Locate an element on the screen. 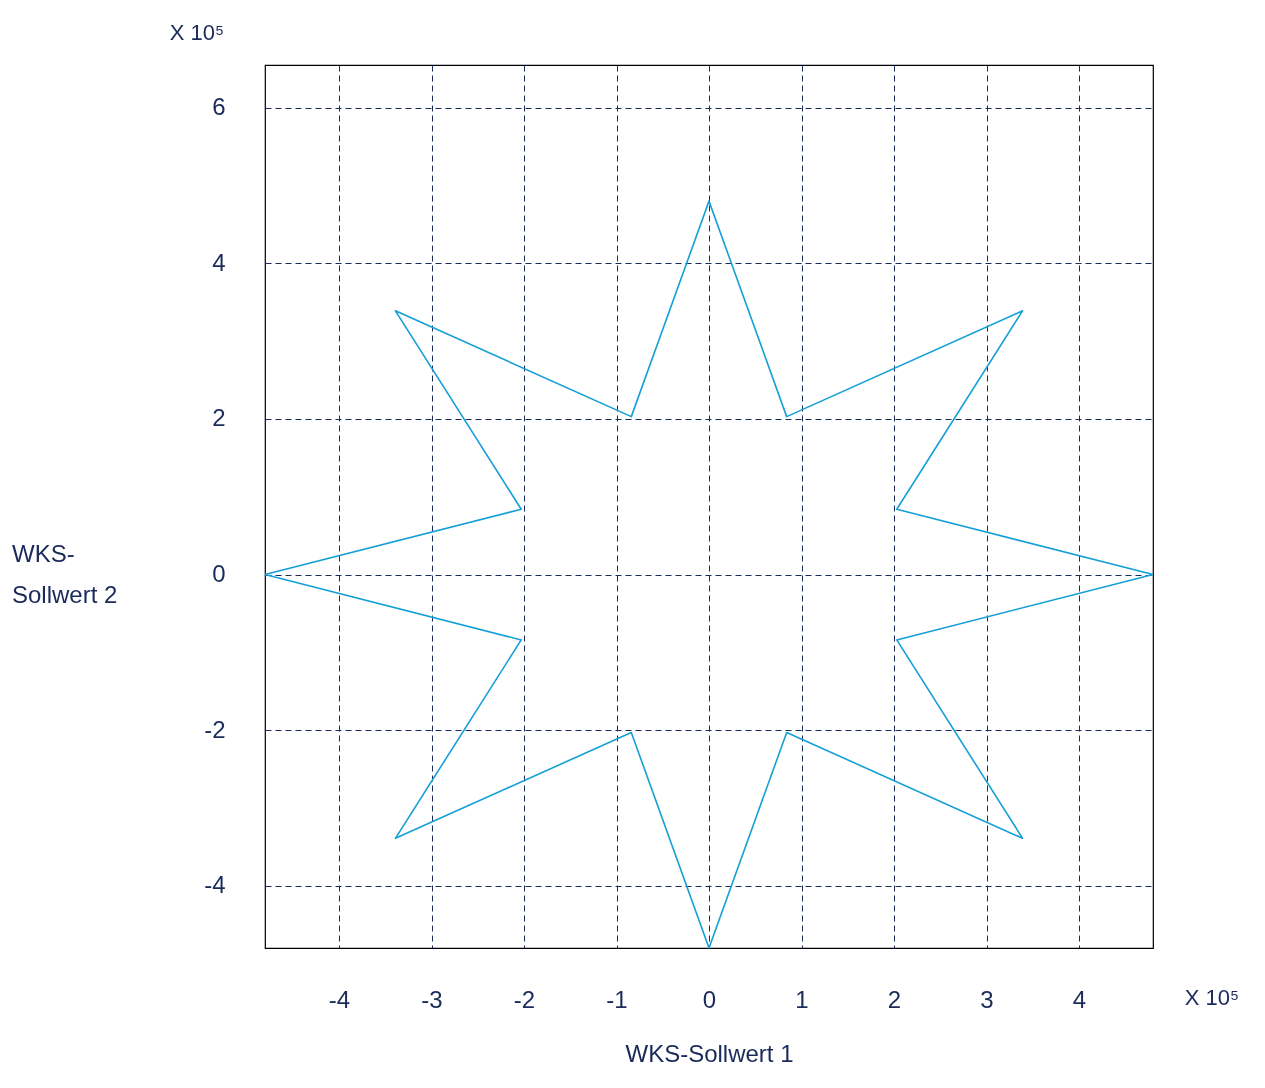 Image resolution: width=1265 pixels, height=1088 pixels. y-tick-label: 6 is located at coordinates (219, 107).